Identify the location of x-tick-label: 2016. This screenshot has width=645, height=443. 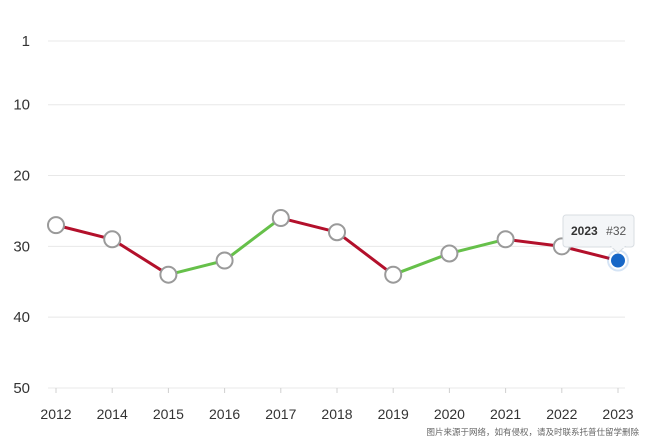
(224, 414).